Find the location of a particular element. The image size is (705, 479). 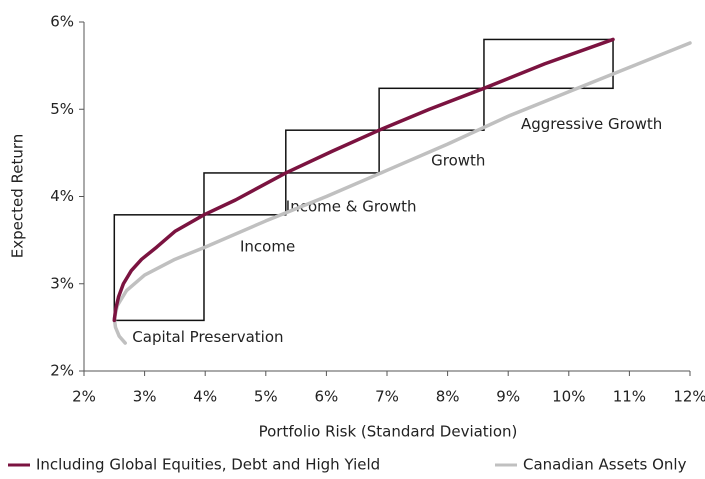

x-tick-label: 5% is located at coordinates (266, 397).